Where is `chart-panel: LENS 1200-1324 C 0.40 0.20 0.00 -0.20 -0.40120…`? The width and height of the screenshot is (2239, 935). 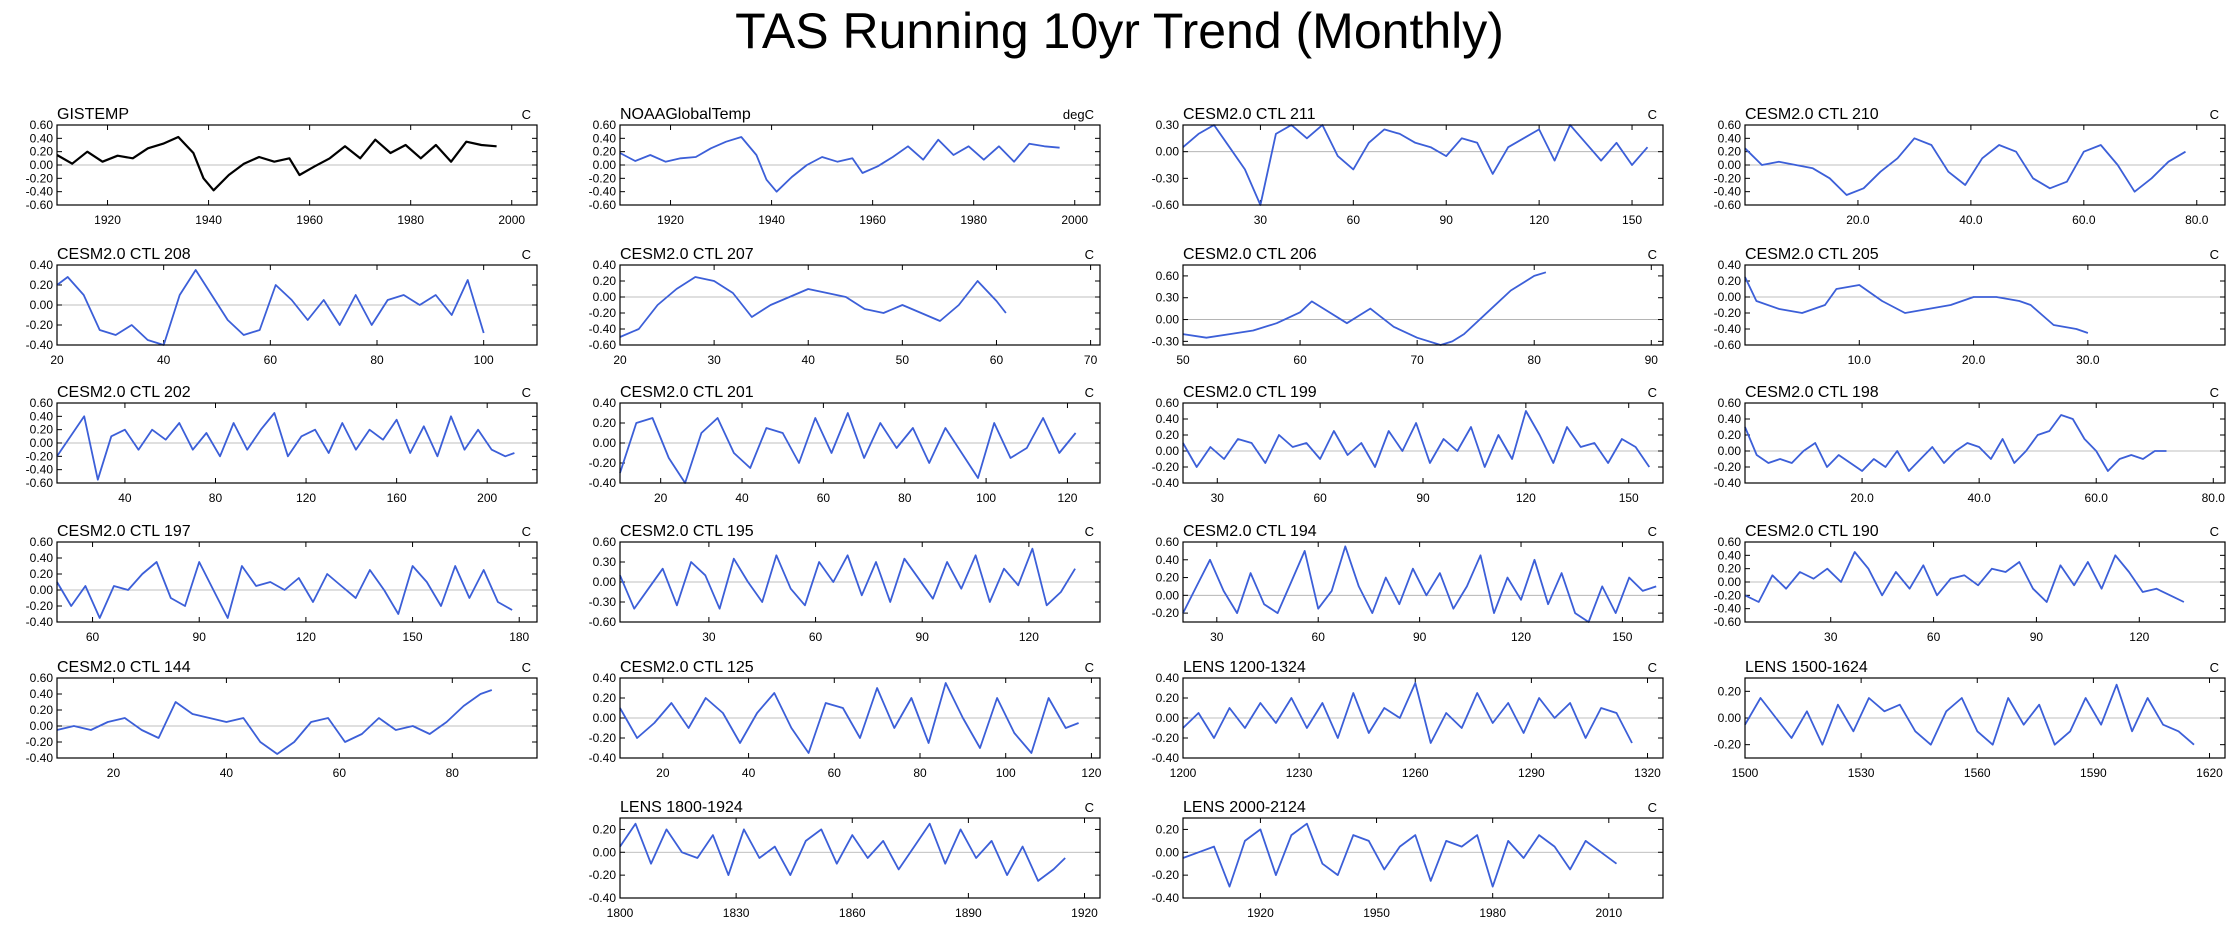
chart-panel: LENS 1200-1324 C 0.40 0.20 0.00 -0.20 -0.40120… is located at coordinates (1408, 719).